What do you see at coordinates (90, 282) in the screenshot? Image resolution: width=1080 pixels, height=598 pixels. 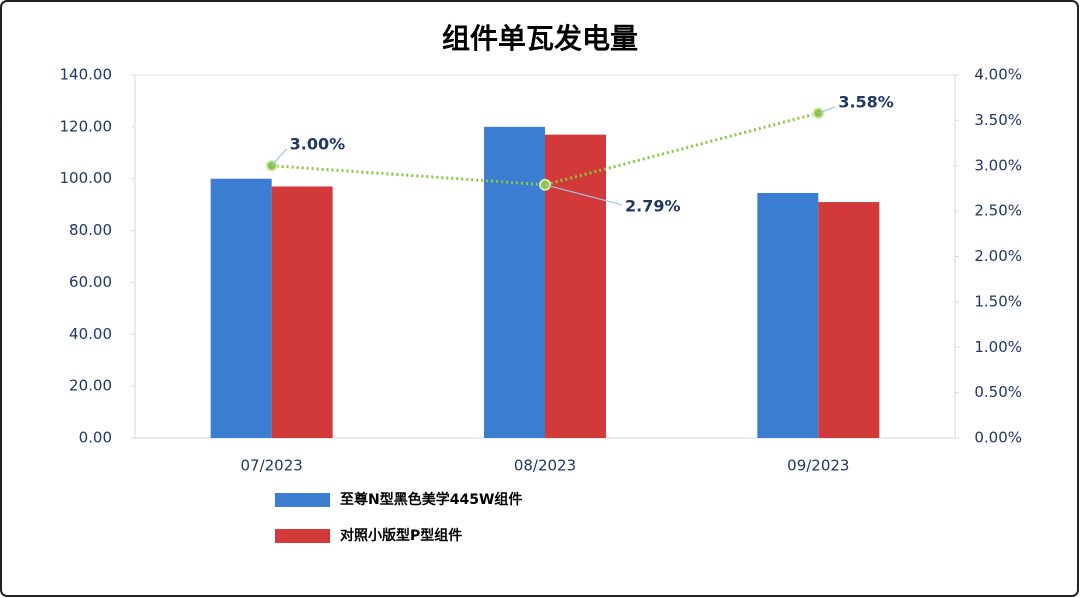 I see `y-tick-label: 60.00` at bounding box center [90, 282].